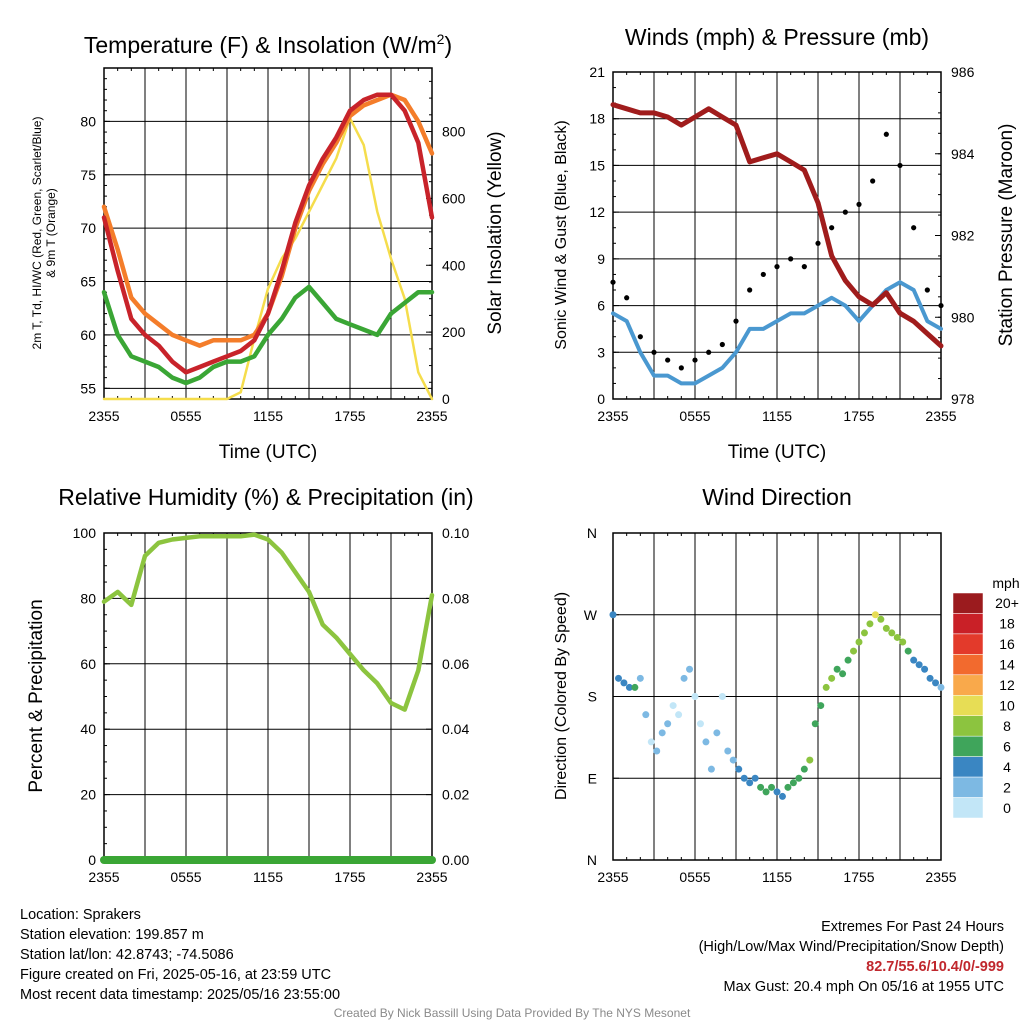  I want to click on station-elevation: Station elevation: 199.857 m, so click(112, 935).